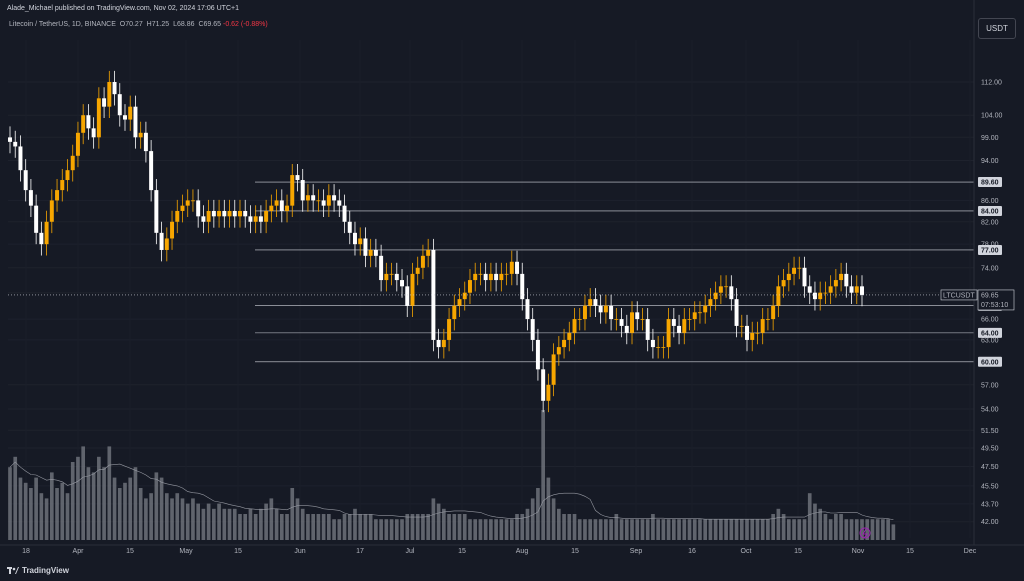 The height and width of the screenshot is (581, 1024). What do you see at coordinates (990, 201) in the screenshot?
I see `price-tick-label: 86.00` at bounding box center [990, 201].